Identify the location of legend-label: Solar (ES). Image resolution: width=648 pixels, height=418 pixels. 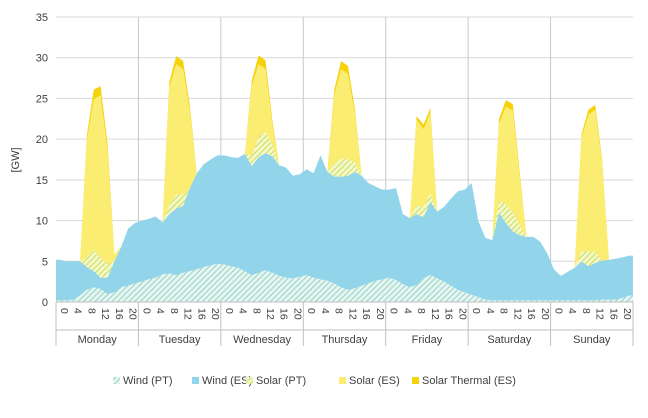
(374, 381).